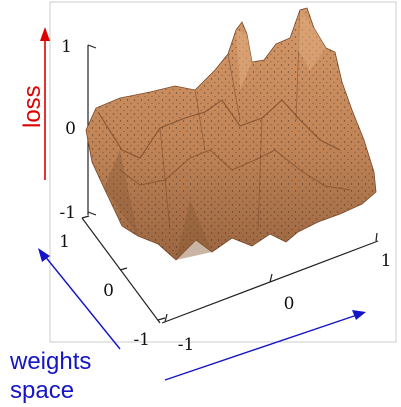 Image resolution: width=401 pixels, height=407 pixels. I want to click on horizontal-tick-0: 0, so click(289, 304).